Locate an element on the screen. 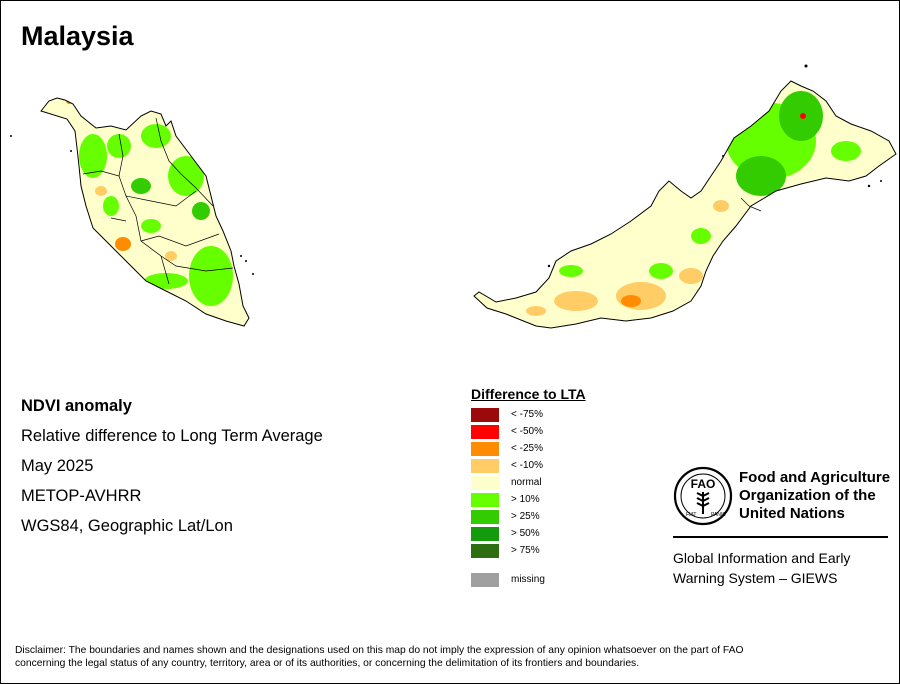 This screenshot has height=684, width=900. peninsular-anomaly-patches is located at coordinates (149, 202).